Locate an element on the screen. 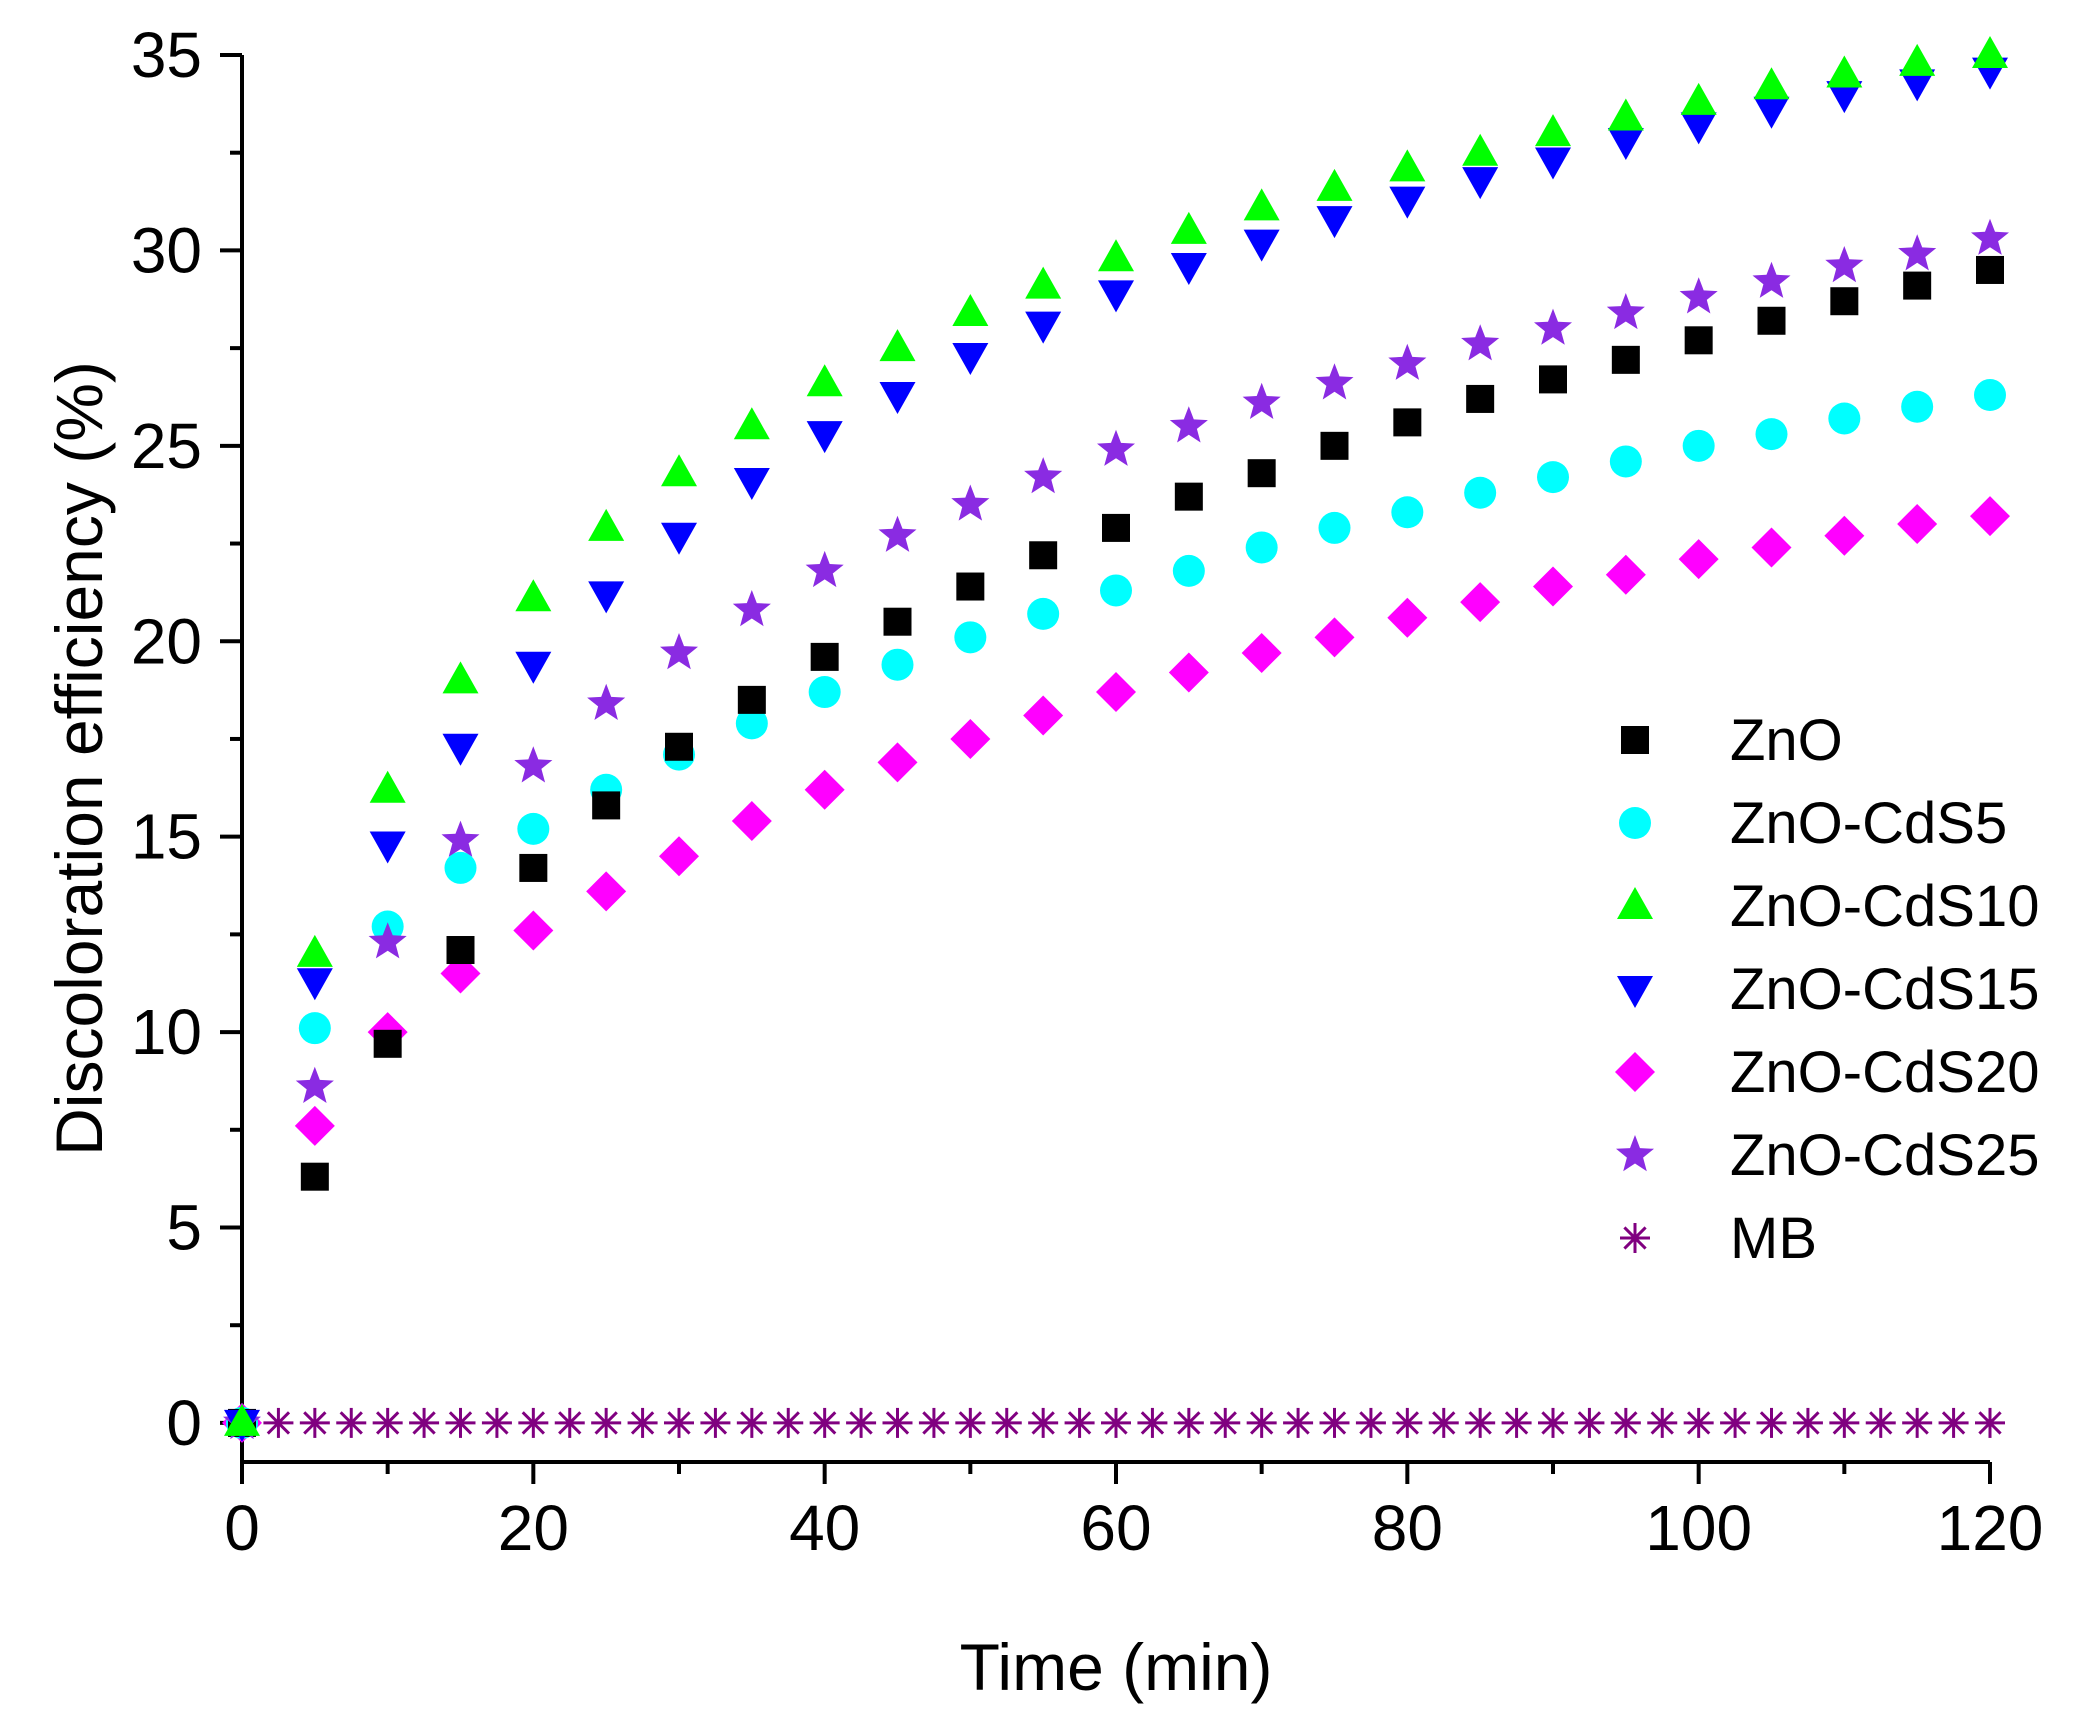 This screenshot has height=1728, width=2095. legend-label: ZnO is located at coordinates (1786, 740).